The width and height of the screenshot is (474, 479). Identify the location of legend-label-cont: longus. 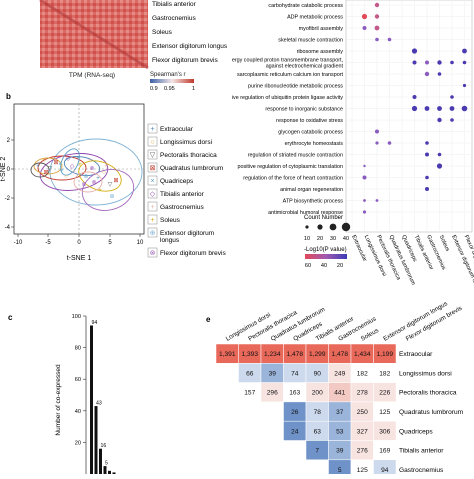
(170, 240).